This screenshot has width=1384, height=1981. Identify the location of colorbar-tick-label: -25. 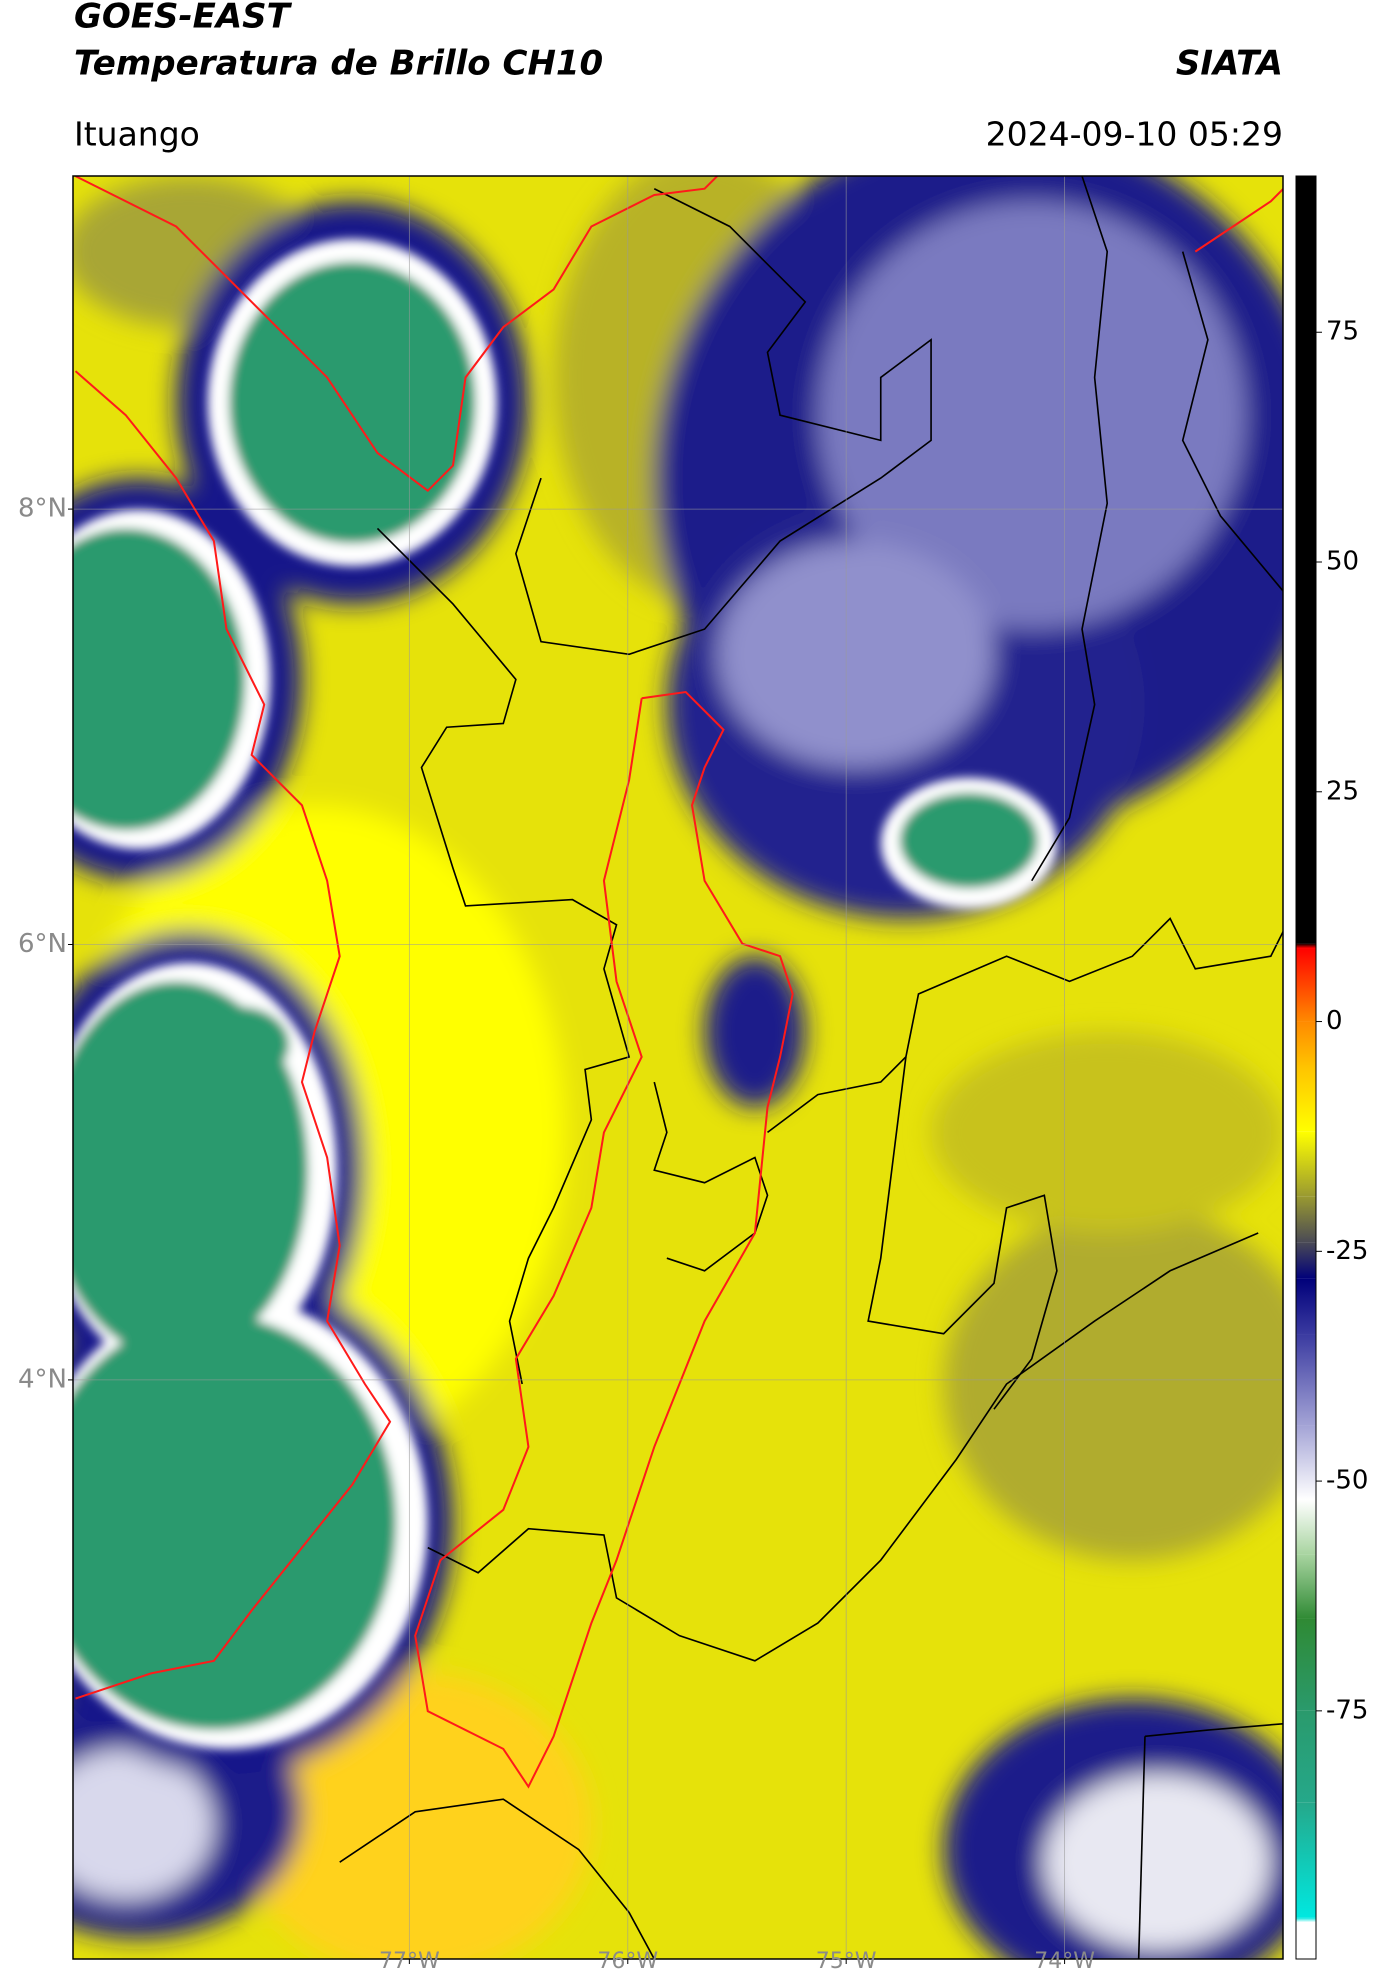
(1347, 1251).